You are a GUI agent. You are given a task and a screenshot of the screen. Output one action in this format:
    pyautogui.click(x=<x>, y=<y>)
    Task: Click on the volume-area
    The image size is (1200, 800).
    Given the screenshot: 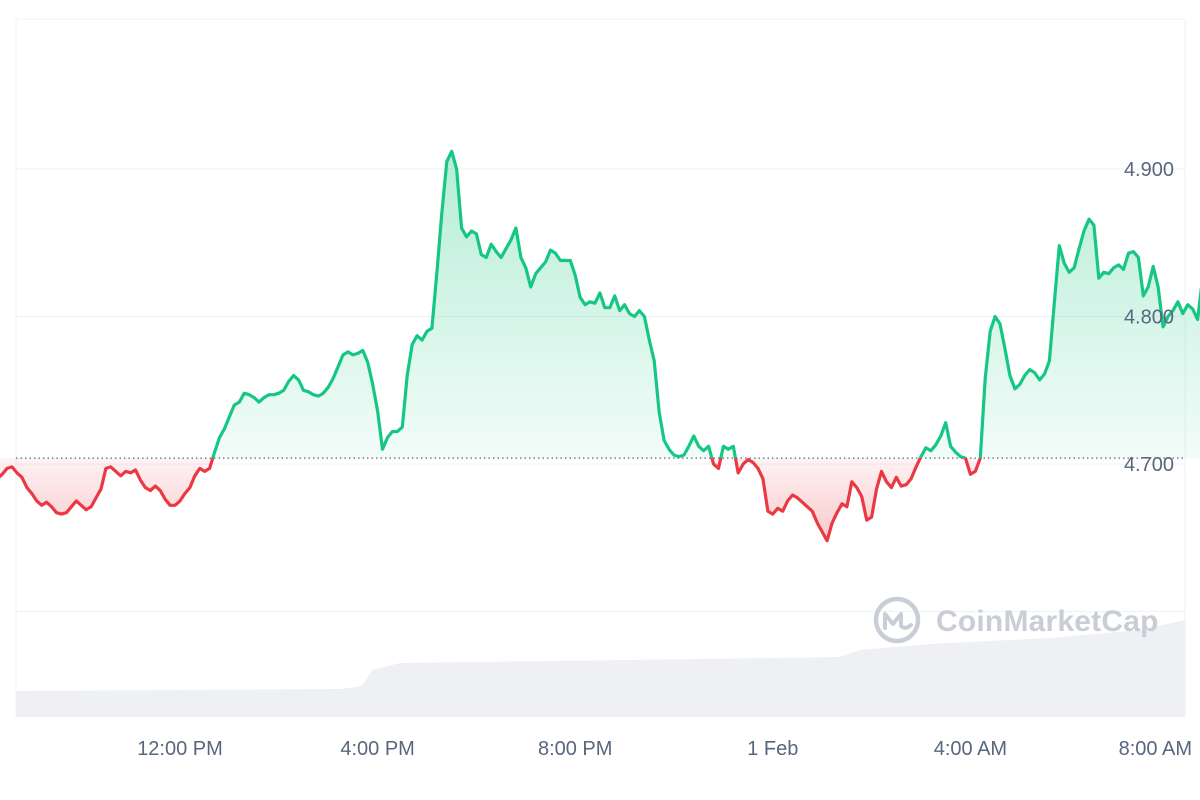 What is the action you would take?
    pyautogui.click(x=600, y=668)
    